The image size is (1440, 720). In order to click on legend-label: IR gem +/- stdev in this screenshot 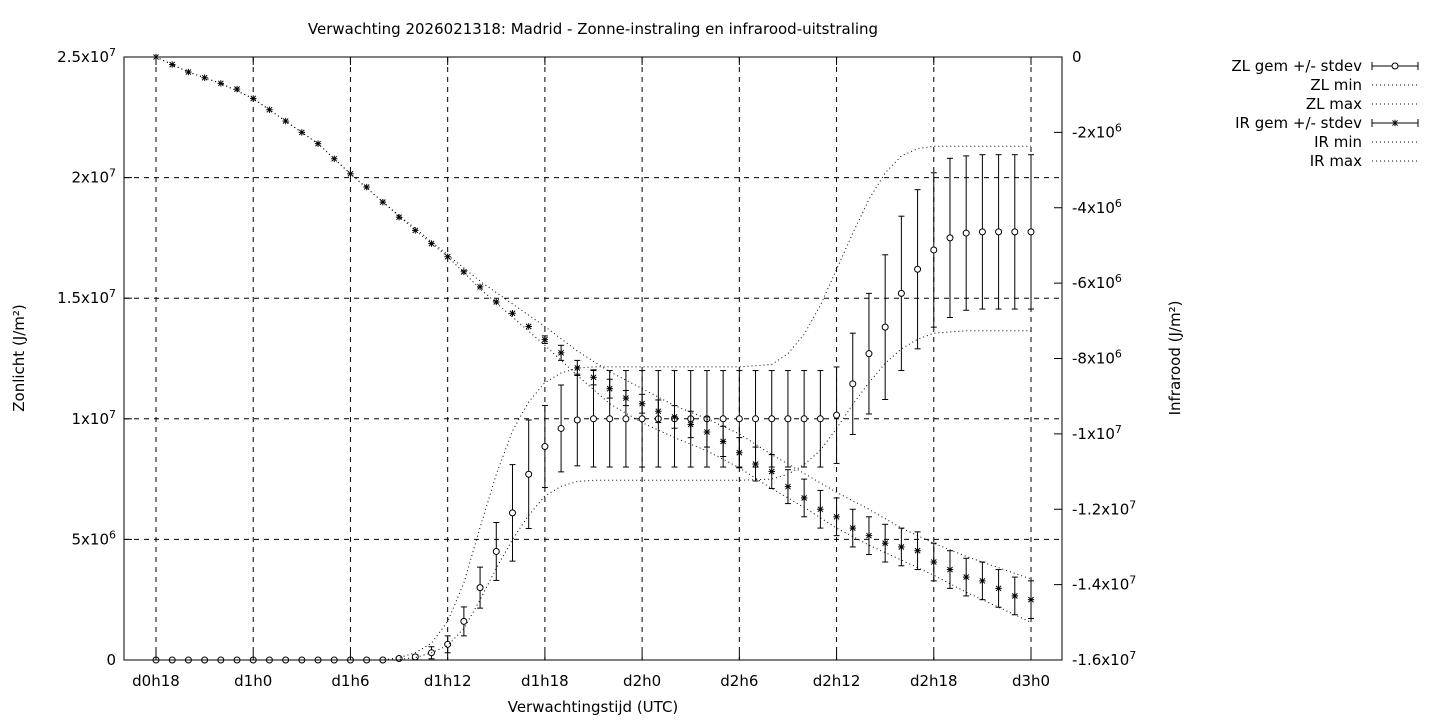, I will do `click(1298, 123)`.